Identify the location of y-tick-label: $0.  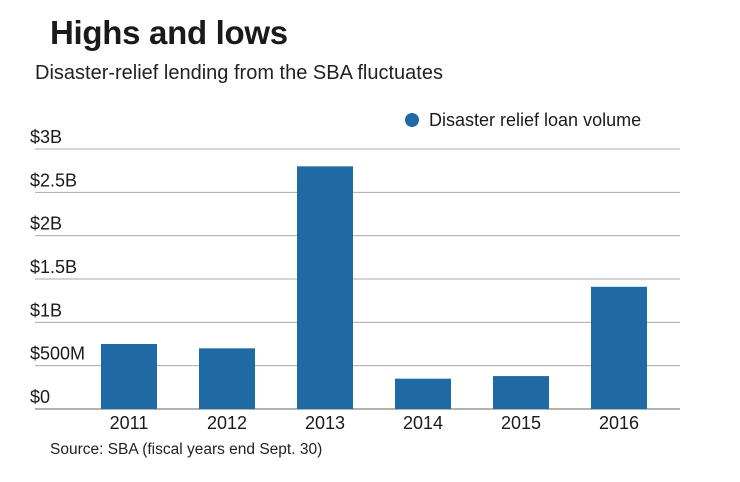
(40, 397).